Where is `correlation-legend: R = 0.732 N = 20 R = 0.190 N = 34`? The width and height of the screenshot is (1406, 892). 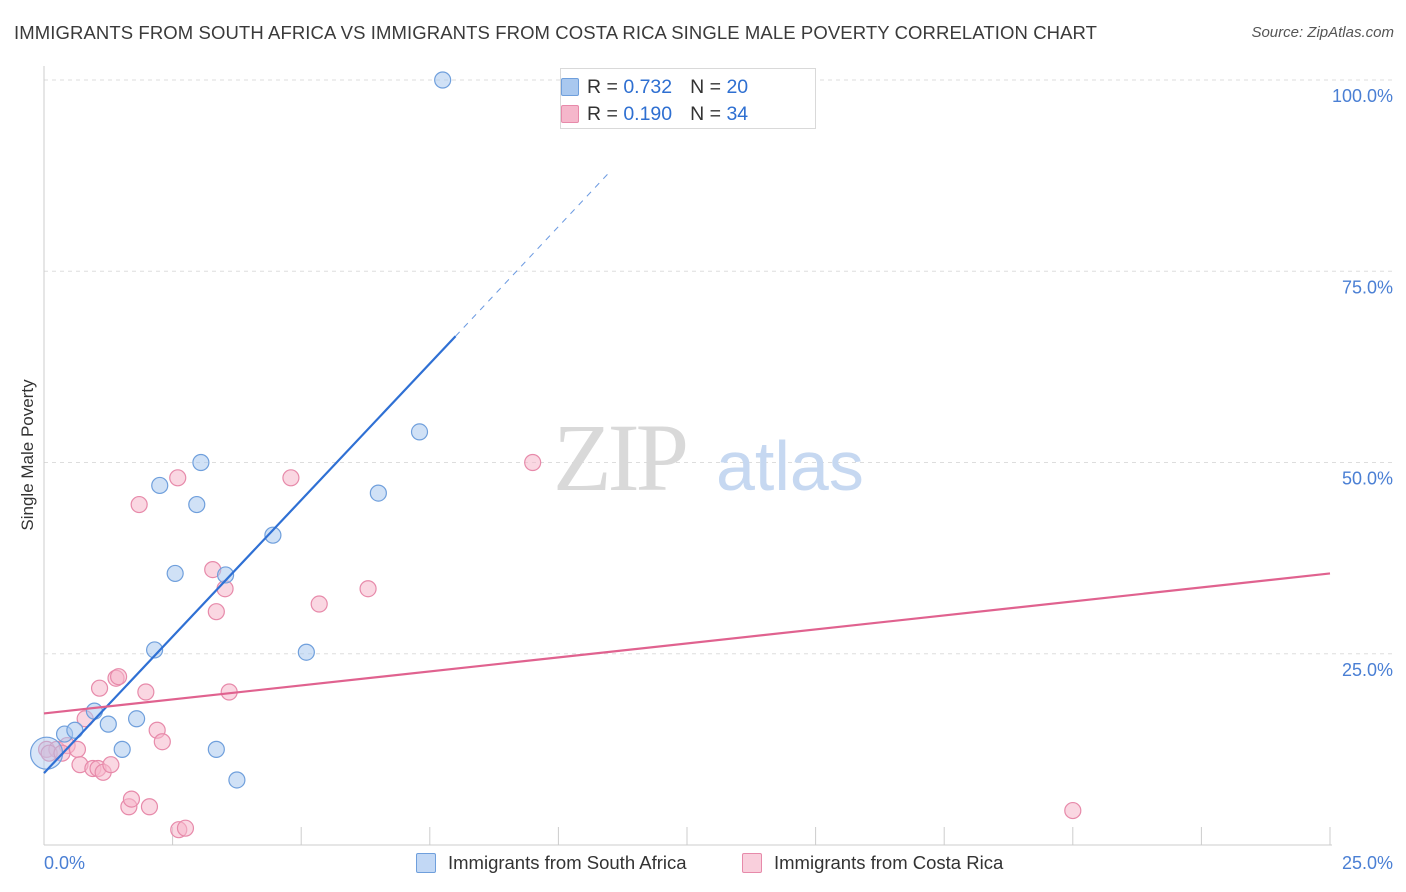
correlation-legend: R = 0.732 N = 20 R = 0.190 N = 34 is located at coordinates (688, 98).